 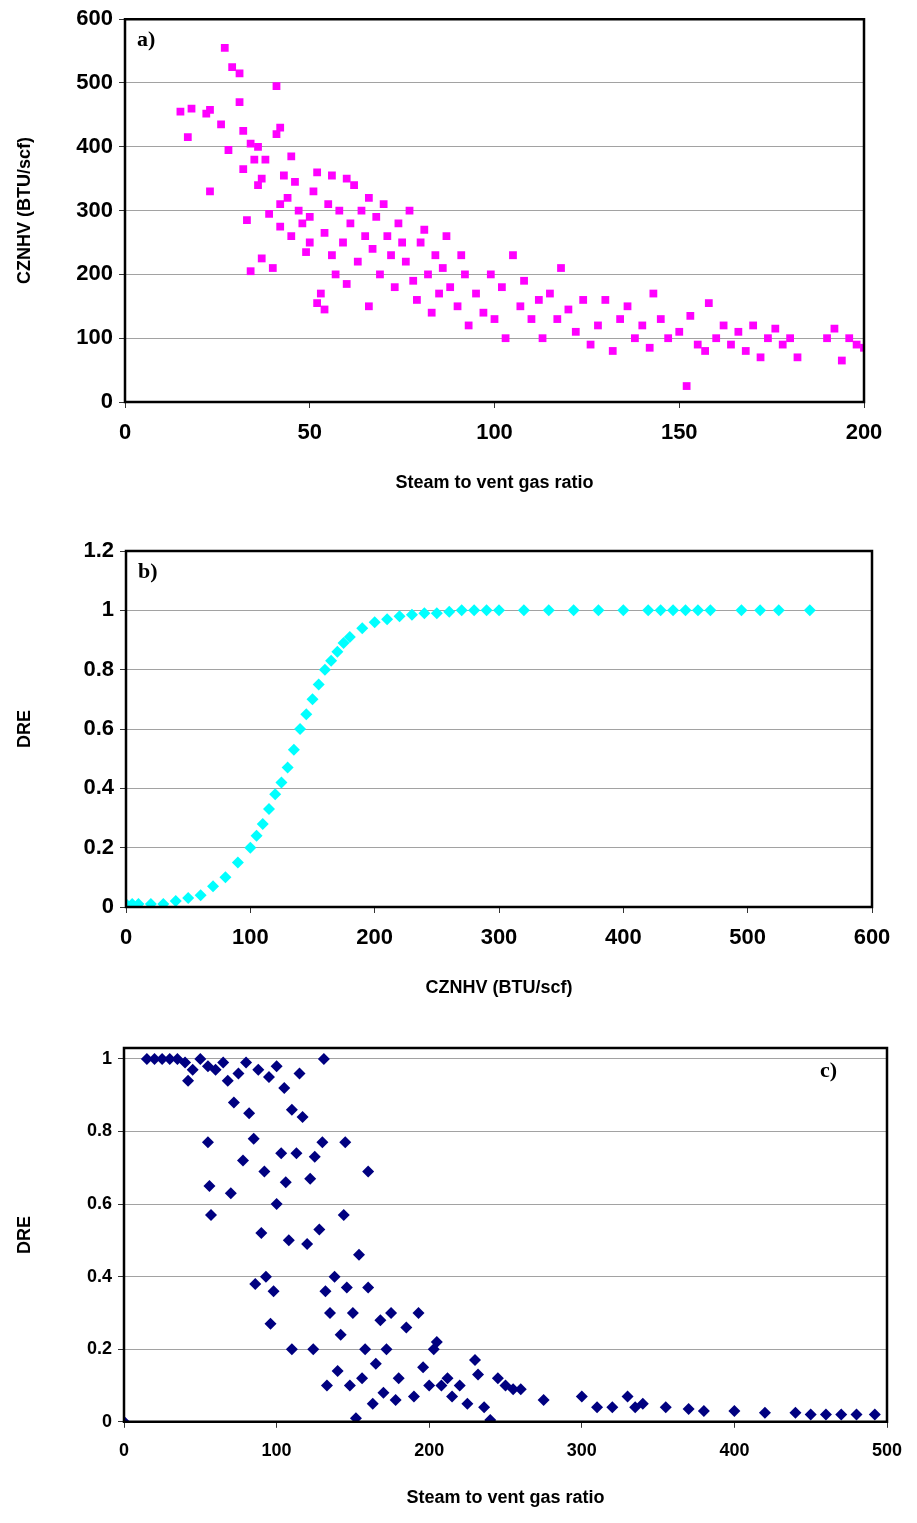 What do you see at coordinates (94, 82) in the screenshot?
I see `y-tick-label: 500` at bounding box center [94, 82].